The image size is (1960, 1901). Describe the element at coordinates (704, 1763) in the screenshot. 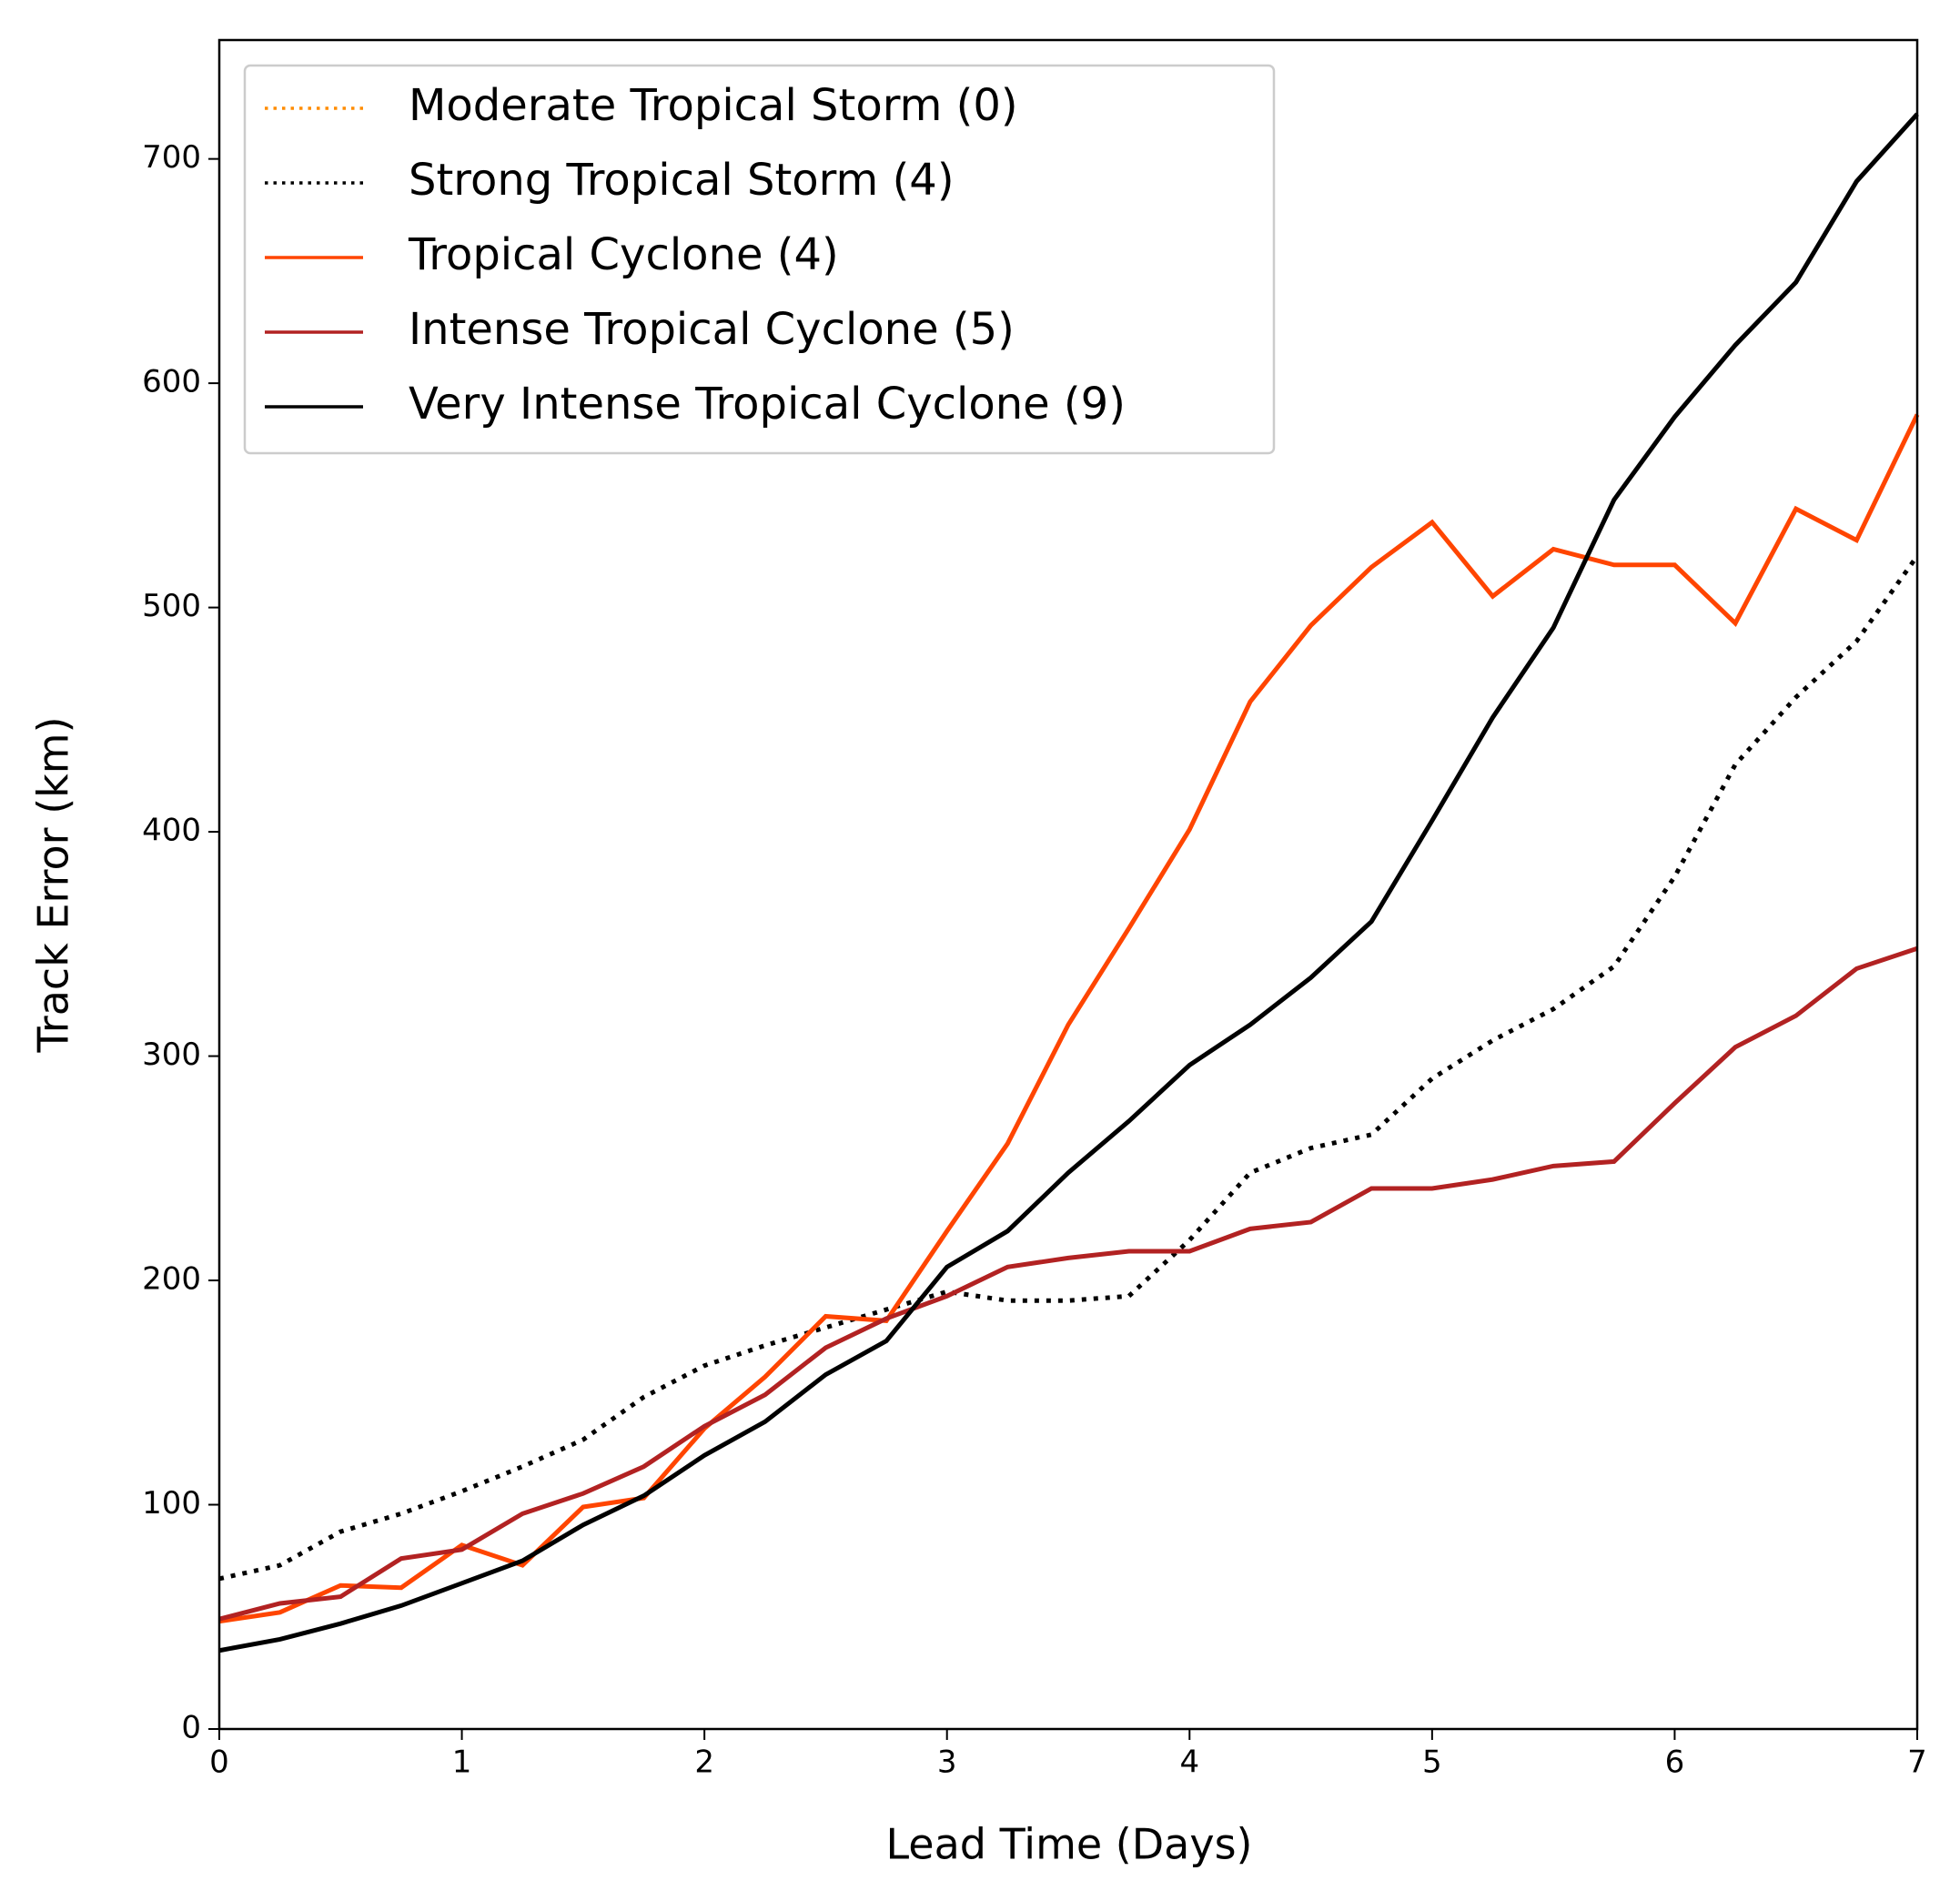

I see `x-tick-label: 2` at that location.